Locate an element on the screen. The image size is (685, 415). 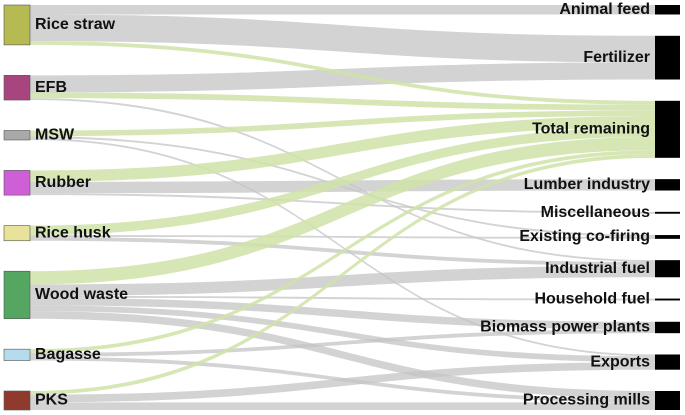
target-label: Fertilizer is located at coordinates (616, 57).